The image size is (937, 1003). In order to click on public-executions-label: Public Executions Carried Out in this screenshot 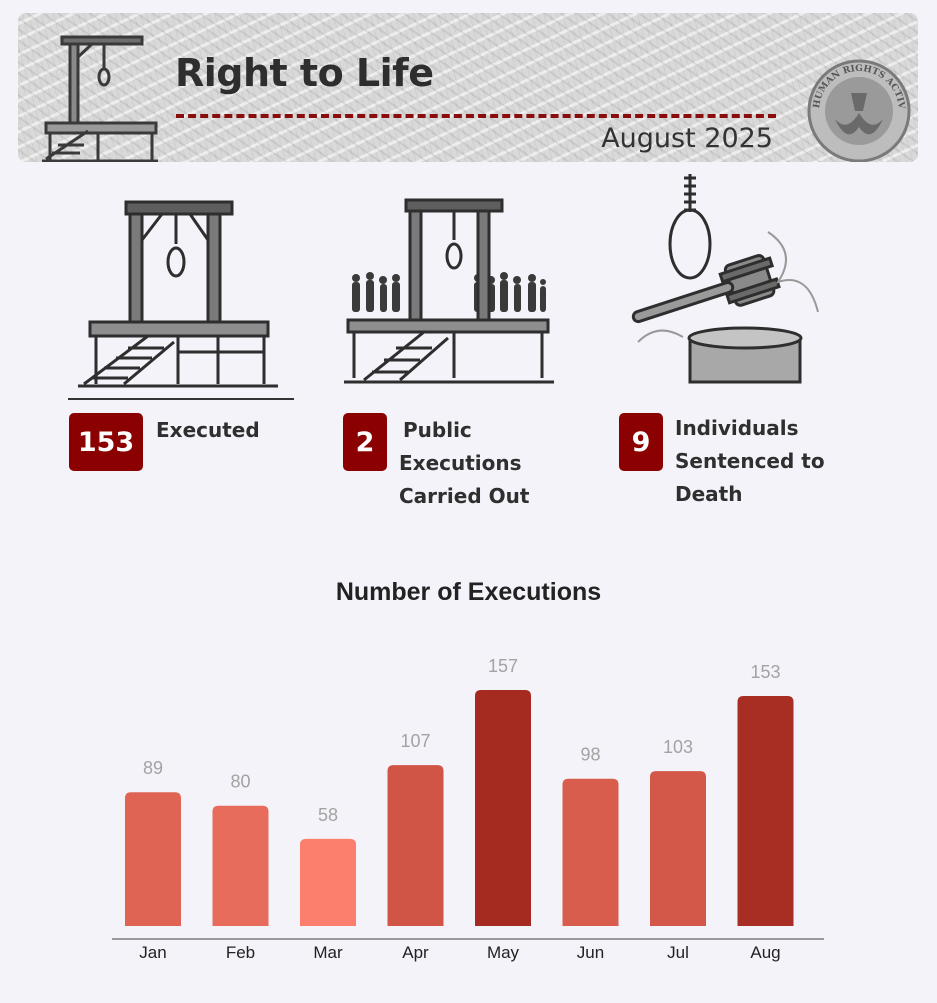, I will do `click(464, 463)`.